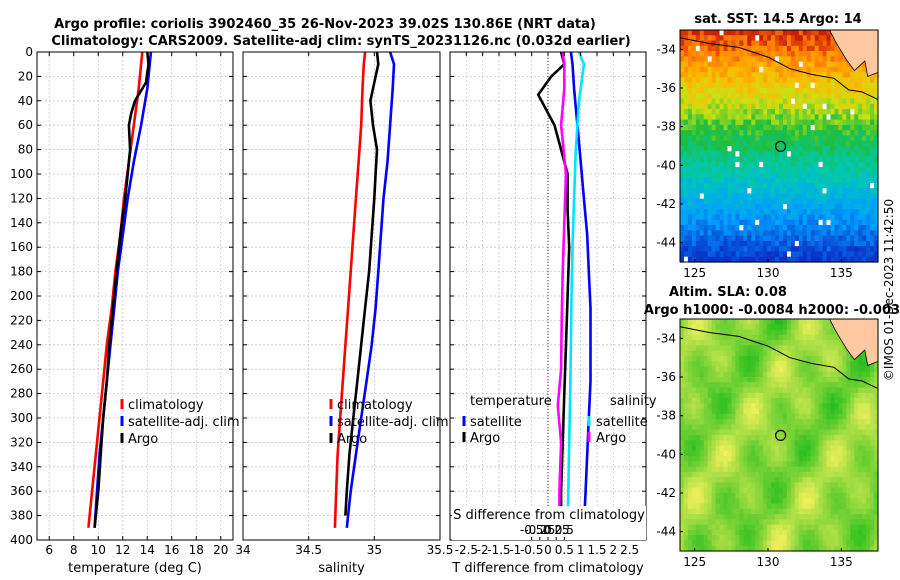 The height and width of the screenshot is (580, 900). Describe the element at coordinates (21, 394) in the screenshot. I see `y-tick-label: 280` at that location.